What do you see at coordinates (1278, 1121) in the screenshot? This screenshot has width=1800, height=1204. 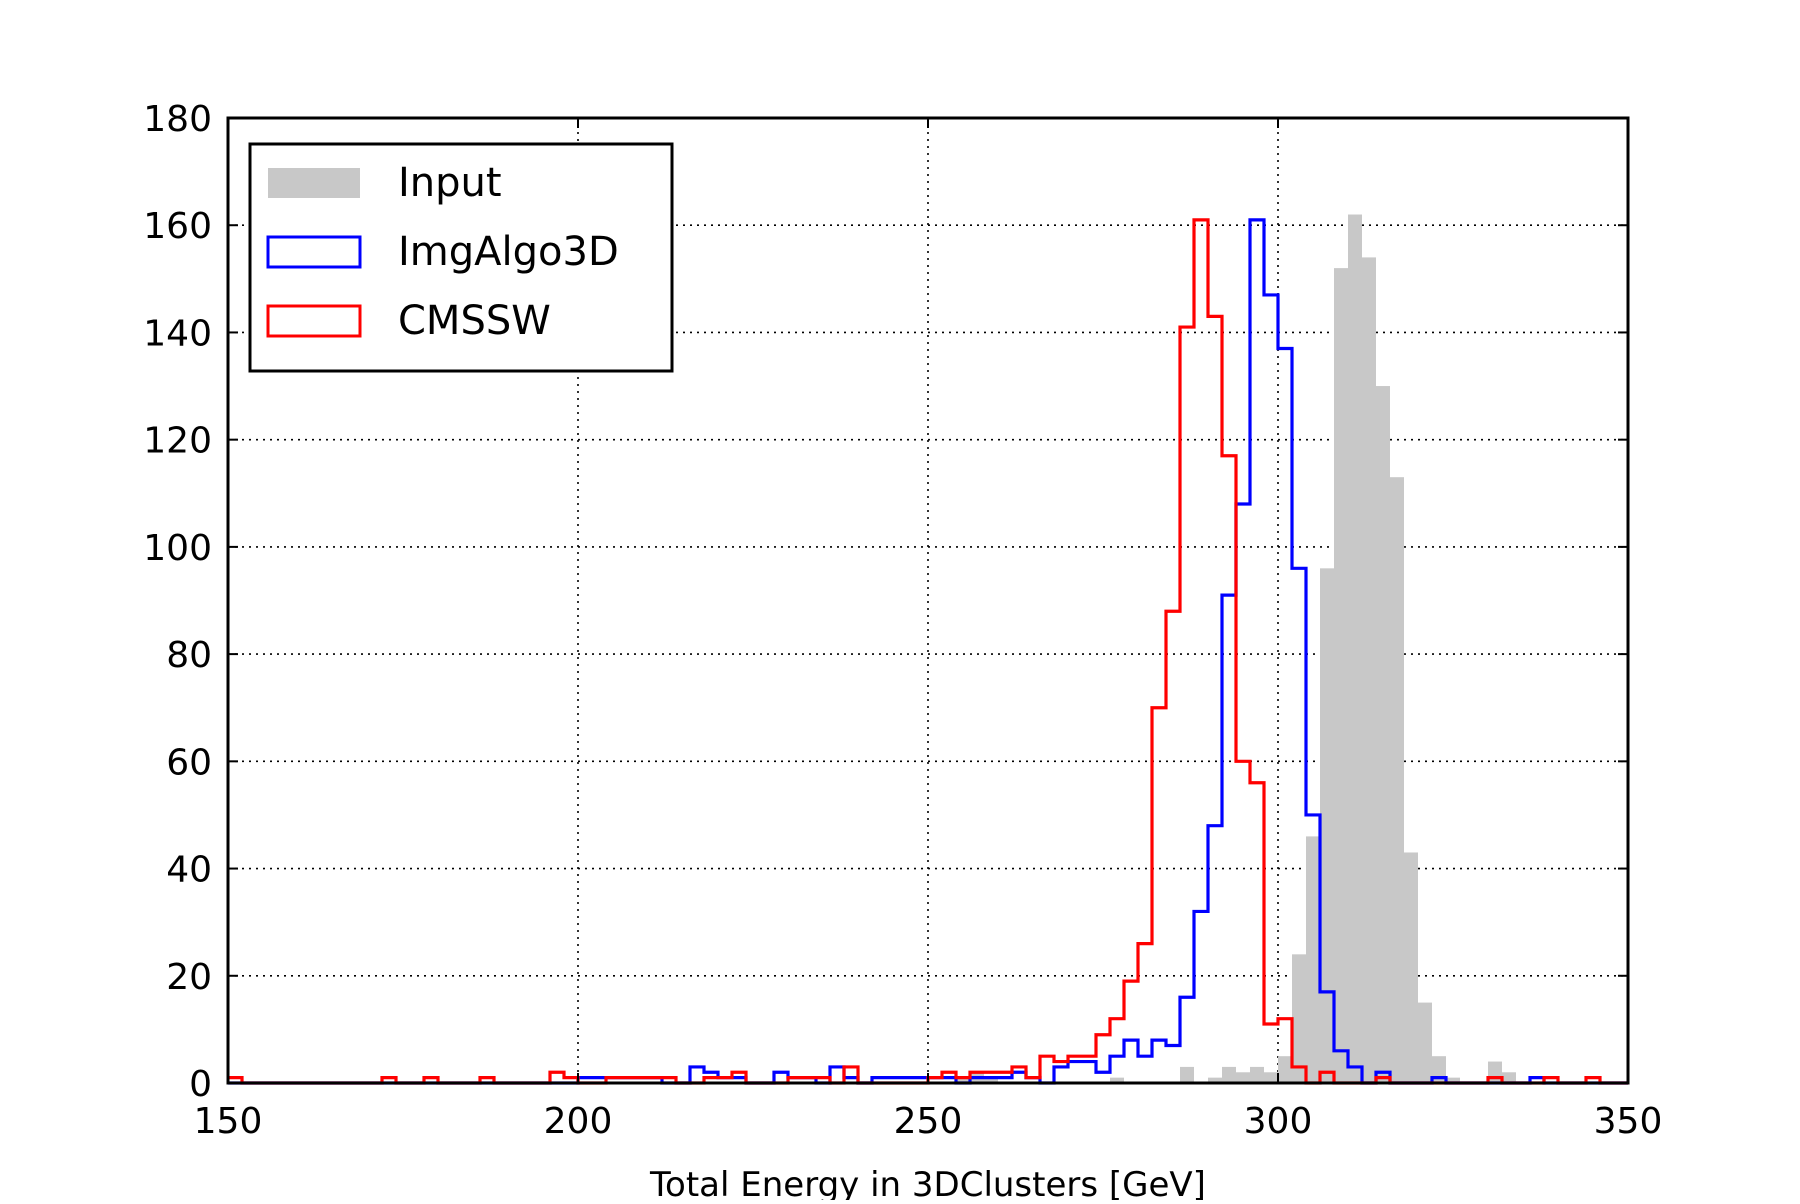 I see `x-tick-label: 300` at bounding box center [1278, 1121].